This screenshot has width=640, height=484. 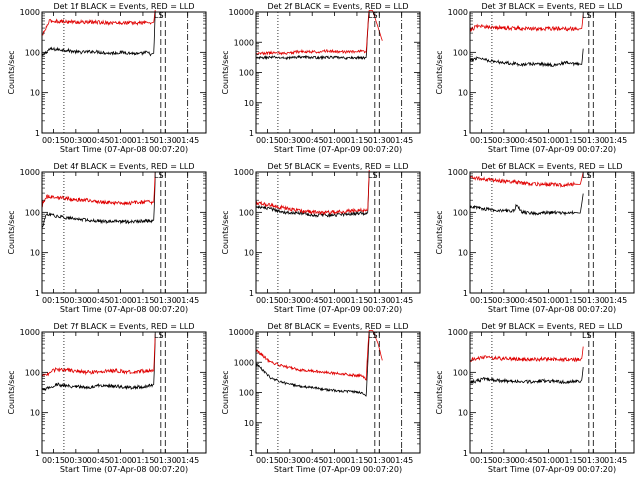 What do you see at coordinates (551, 166) in the screenshot?
I see `panel-title: Det 6f BLACK = Events, RED = LLD` at bounding box center [551, 166].